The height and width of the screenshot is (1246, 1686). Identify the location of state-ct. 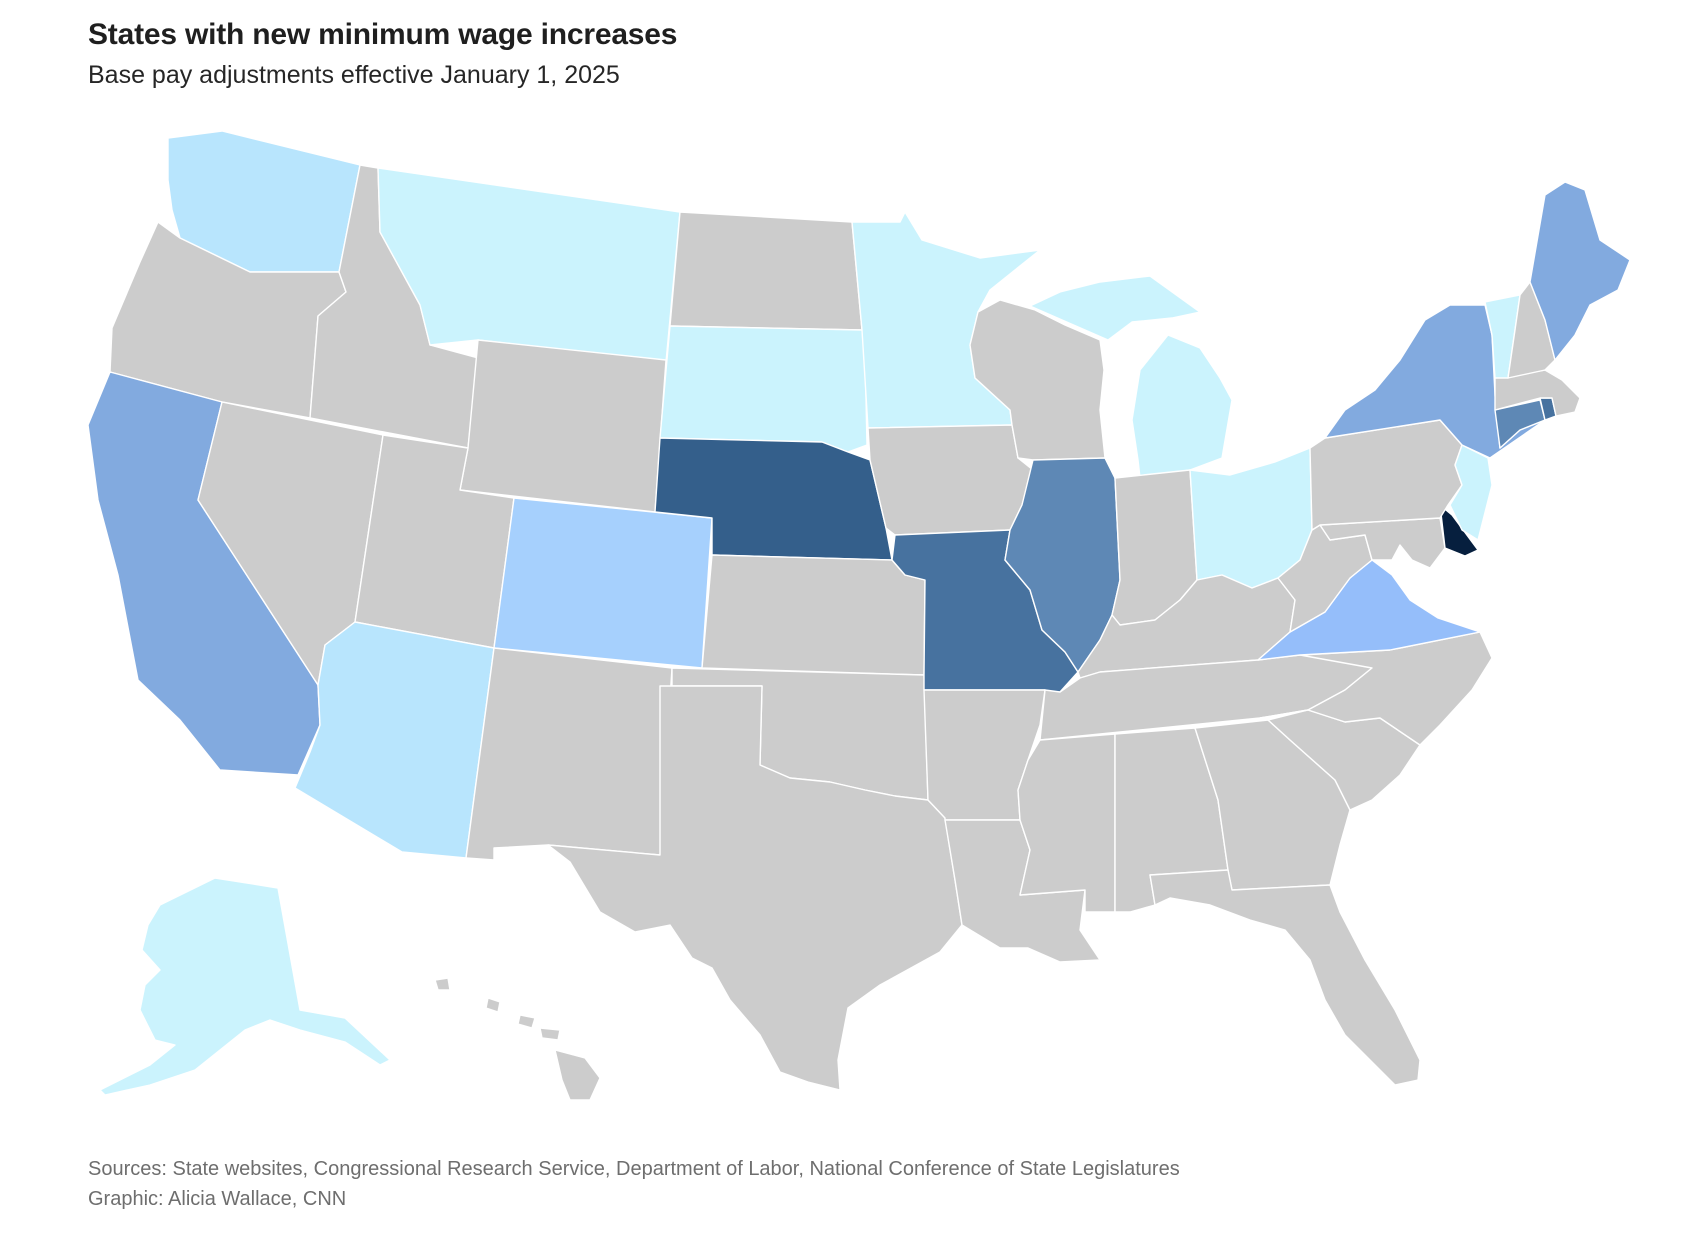
(1520, 424).